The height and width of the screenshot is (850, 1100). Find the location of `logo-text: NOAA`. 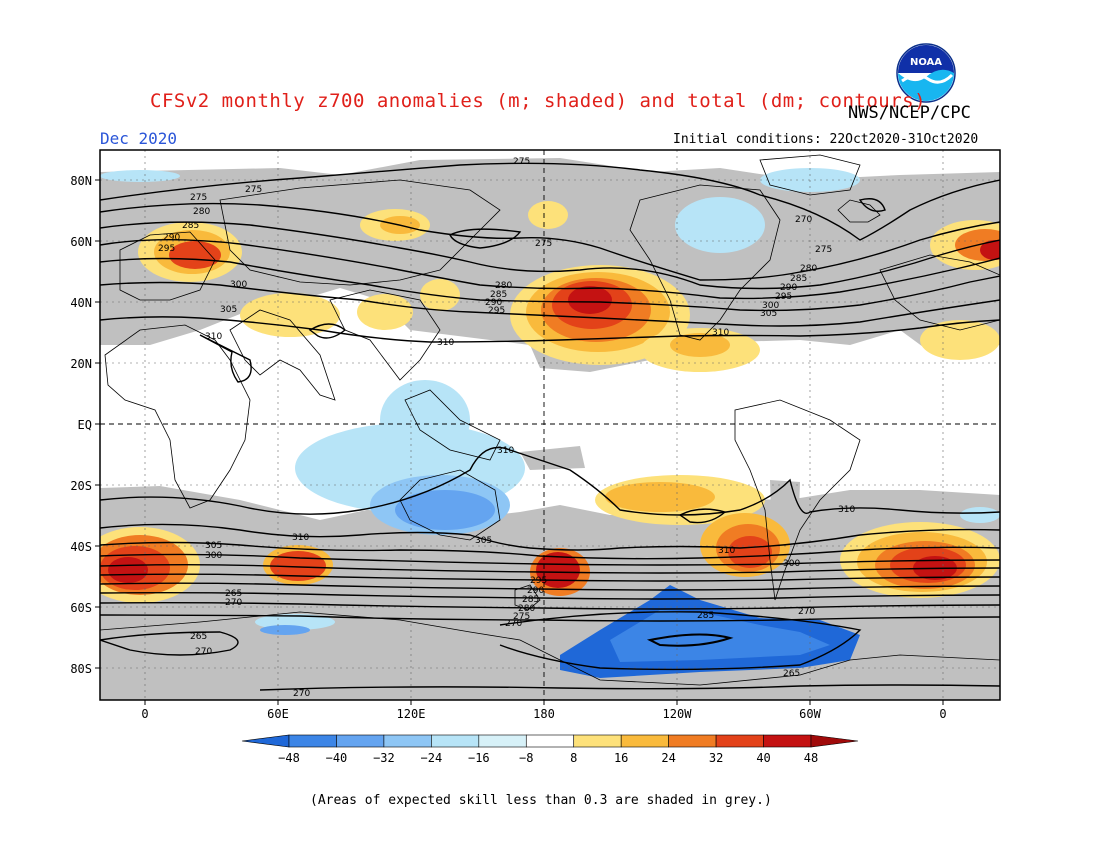

logo-text: NOAA is located at coordinates (926, 62).